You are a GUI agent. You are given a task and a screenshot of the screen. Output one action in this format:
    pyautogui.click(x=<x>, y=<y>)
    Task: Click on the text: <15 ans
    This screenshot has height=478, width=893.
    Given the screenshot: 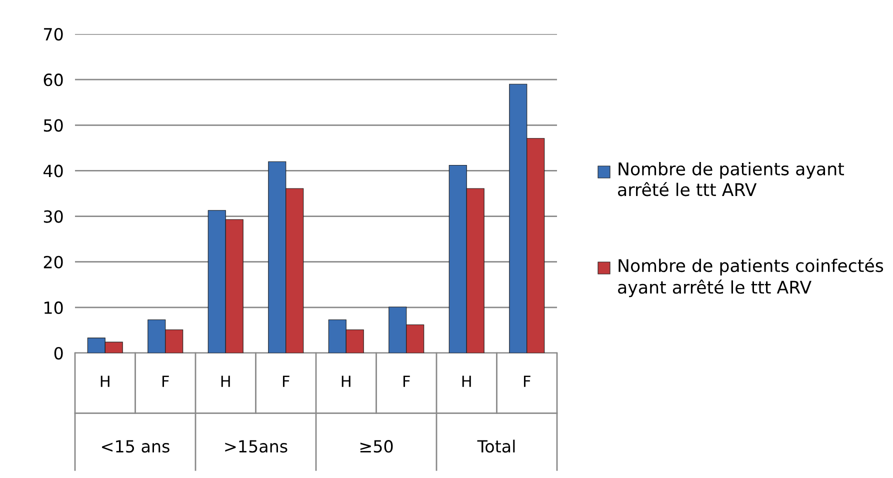 What is the action you would take?
    pyautogui.click(x=136, y=446)
    